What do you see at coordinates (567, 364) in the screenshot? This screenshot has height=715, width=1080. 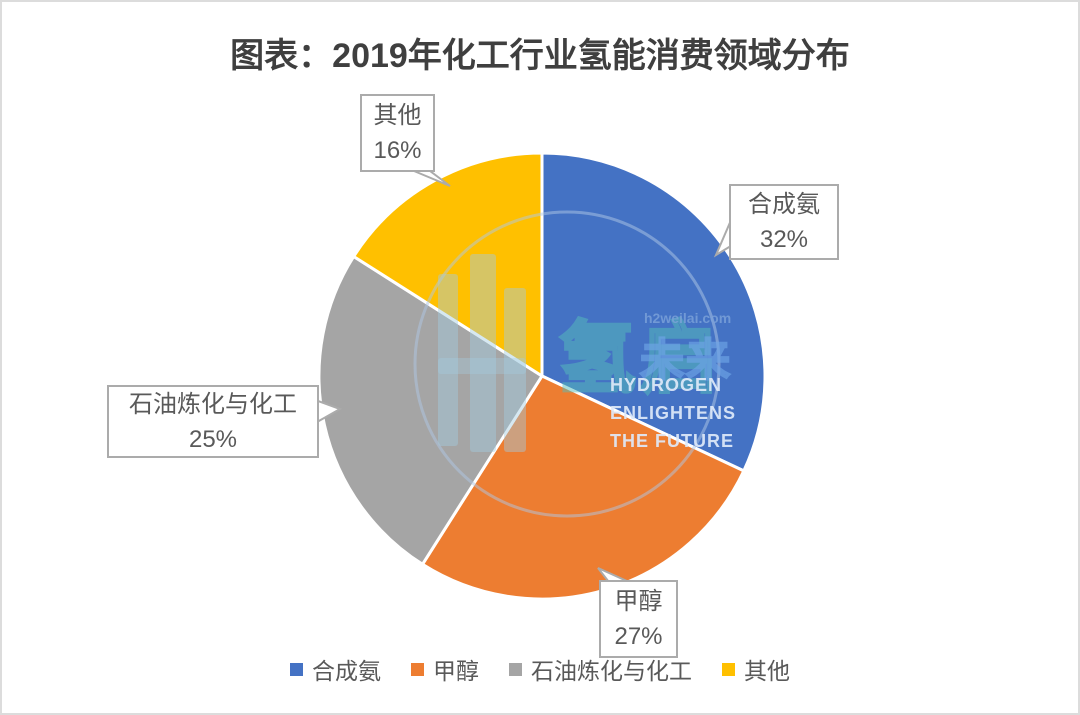 I see `watermark-circle-icon` at bounding box center [567, 364].